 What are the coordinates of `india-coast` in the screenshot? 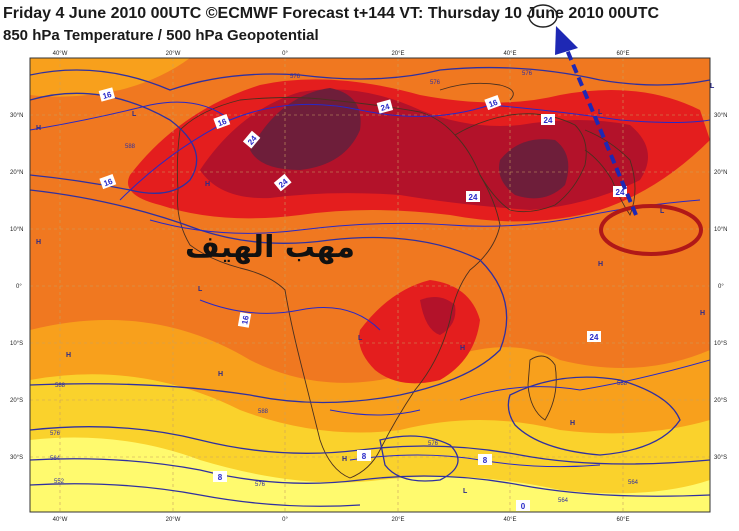 It's located at (610, 172).